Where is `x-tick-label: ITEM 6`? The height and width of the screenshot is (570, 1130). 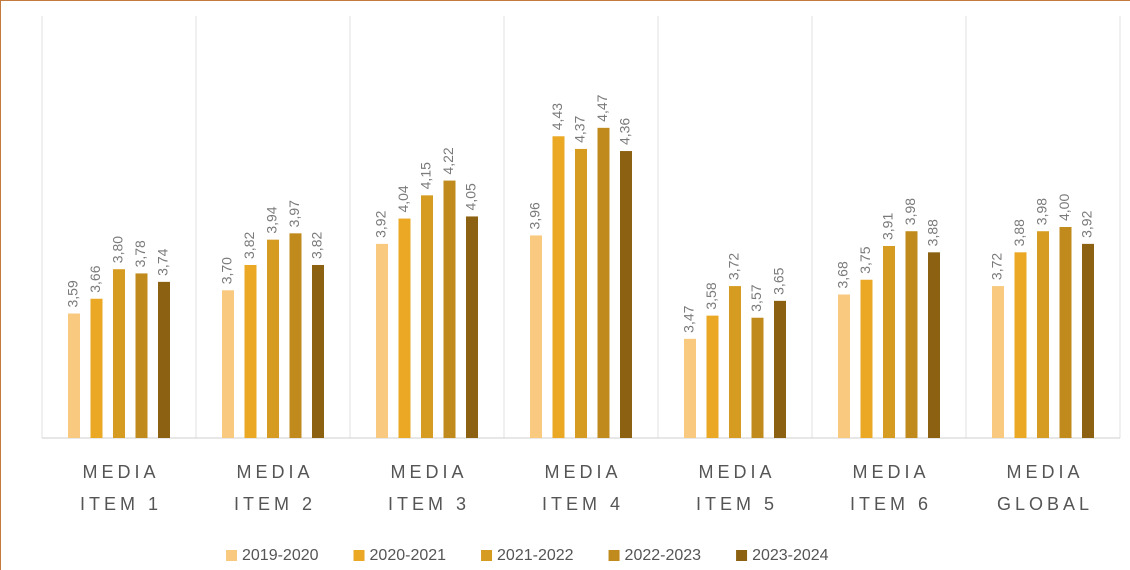
x-tick-label: ITEM 6 is located at coordinates (891, 504).